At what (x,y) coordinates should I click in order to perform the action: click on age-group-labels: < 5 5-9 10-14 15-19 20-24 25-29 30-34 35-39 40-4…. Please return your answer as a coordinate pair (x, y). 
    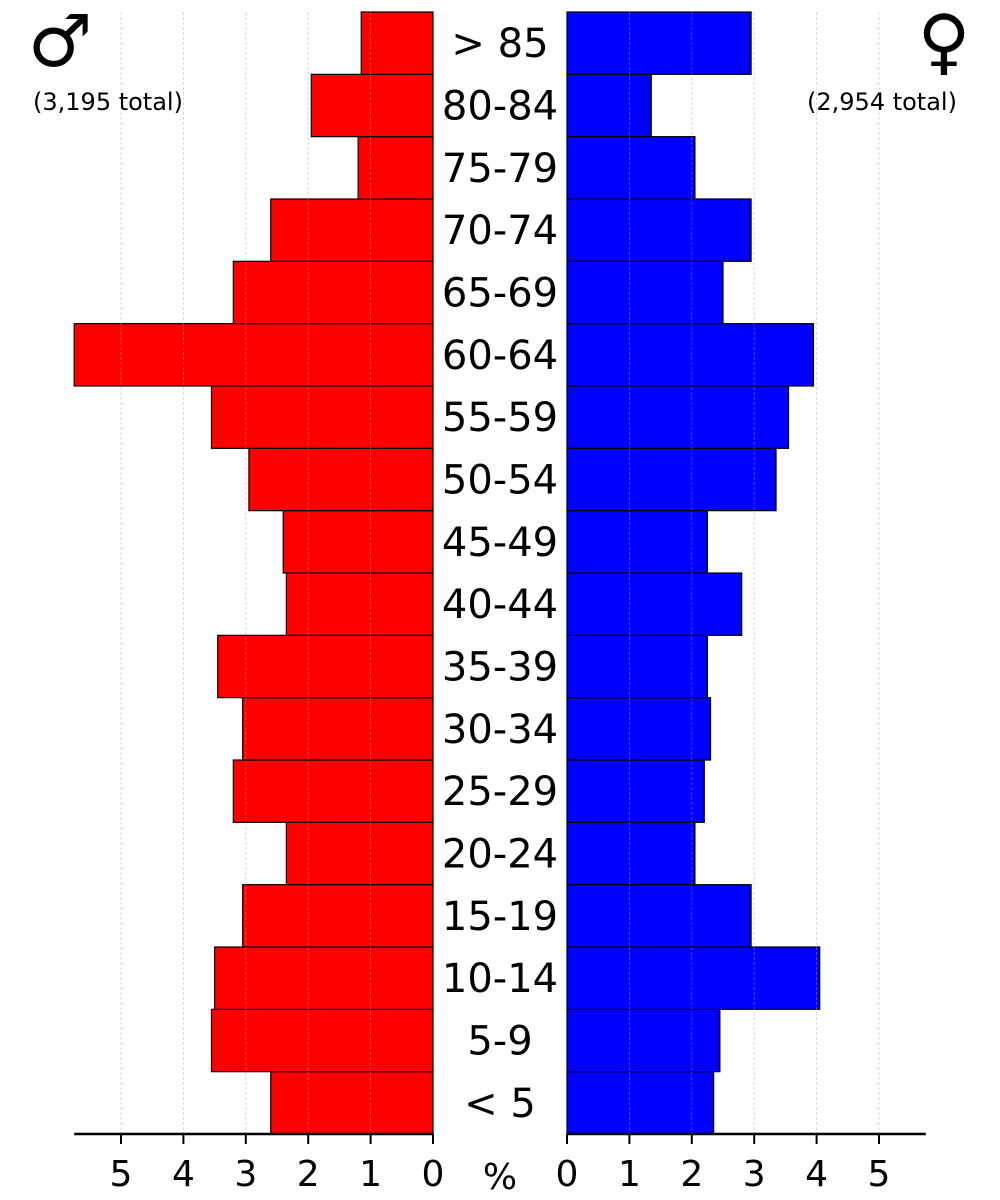
    Looking at the image, I should click on (500, 574).